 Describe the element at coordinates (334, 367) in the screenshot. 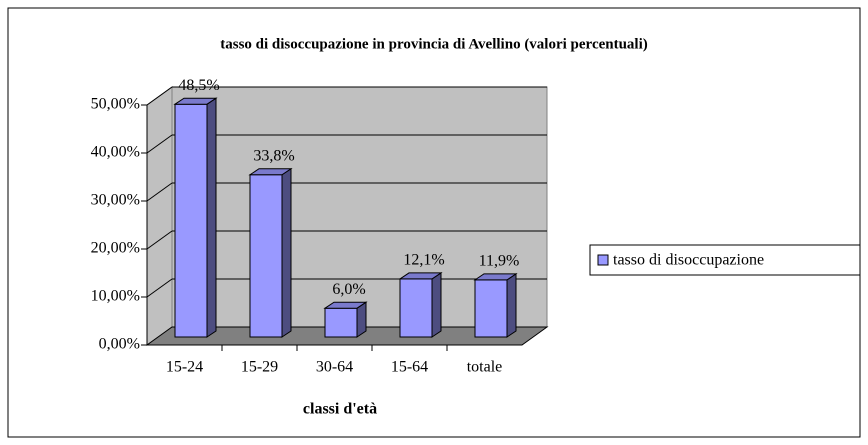

I see `x-tick-label: 30-64` at that location.